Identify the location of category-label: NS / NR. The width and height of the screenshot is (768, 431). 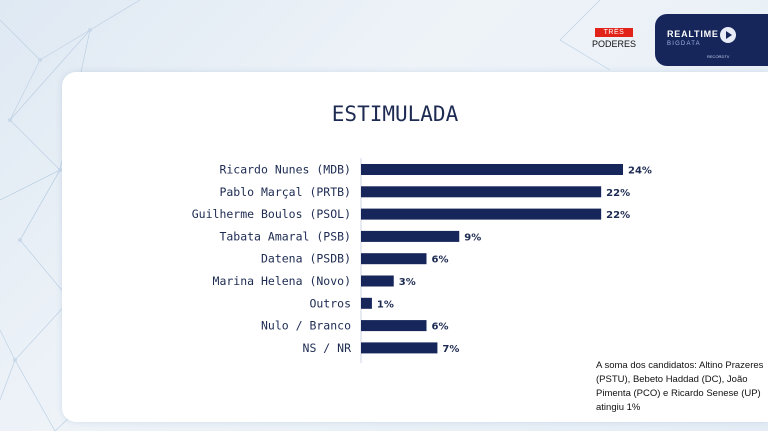
(327, 348).